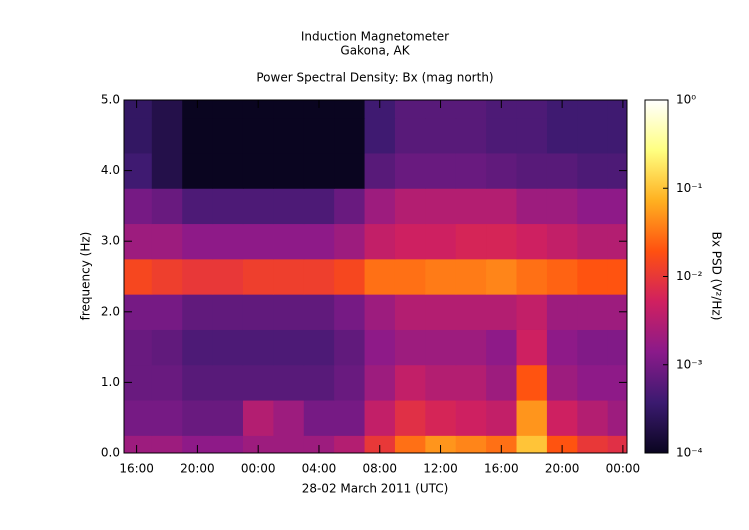 The width and height of the screenshot is (749, 530). Describe the element at coordinates (86, 276) in the screenshot. I see `y-axis-label: frequency (Hz)` at that location.